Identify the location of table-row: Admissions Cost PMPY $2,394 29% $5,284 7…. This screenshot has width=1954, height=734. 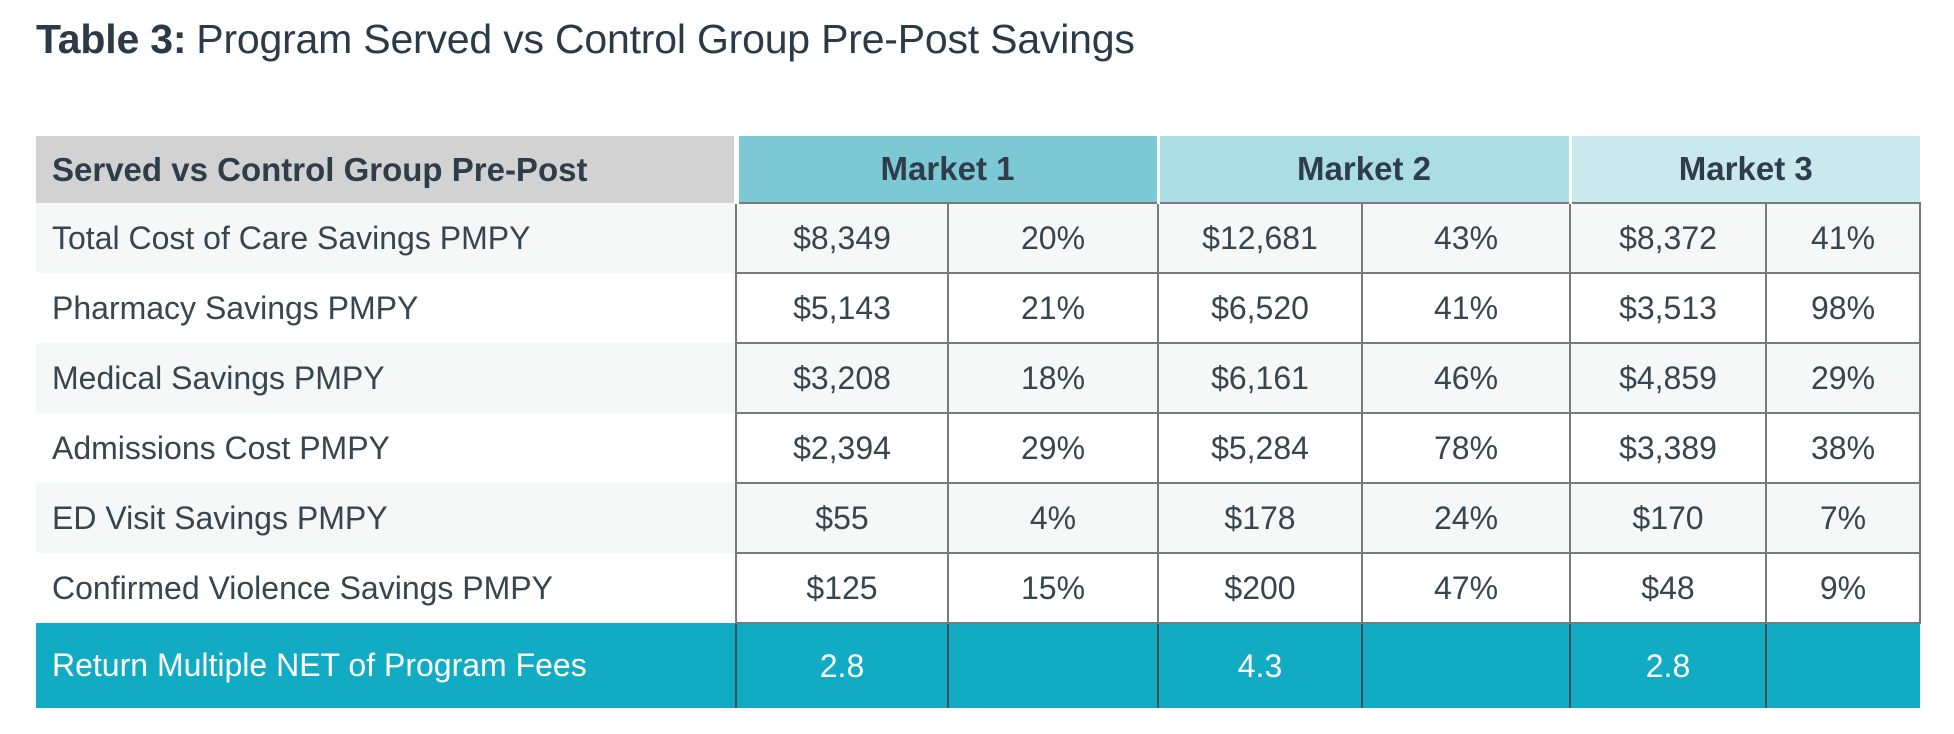
(978, 448).